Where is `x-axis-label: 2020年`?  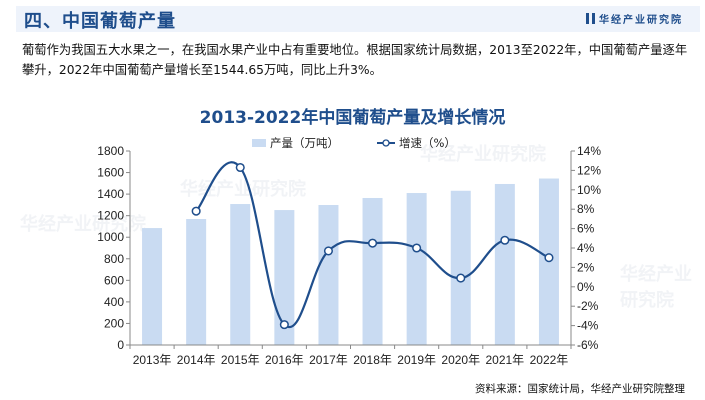 x-axis-label: 2020年 is located at coordinates (460, 360).